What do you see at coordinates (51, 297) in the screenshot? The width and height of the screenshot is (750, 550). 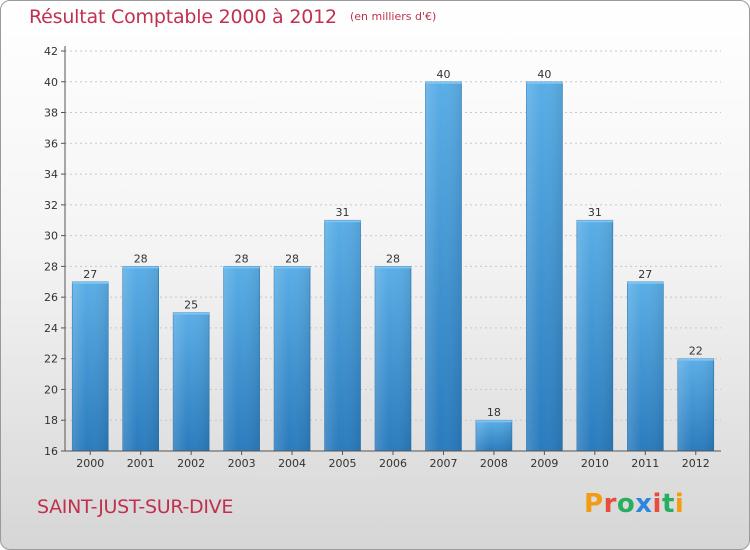 I see `y-tick-label: 26` at bounding box center [51, 297].